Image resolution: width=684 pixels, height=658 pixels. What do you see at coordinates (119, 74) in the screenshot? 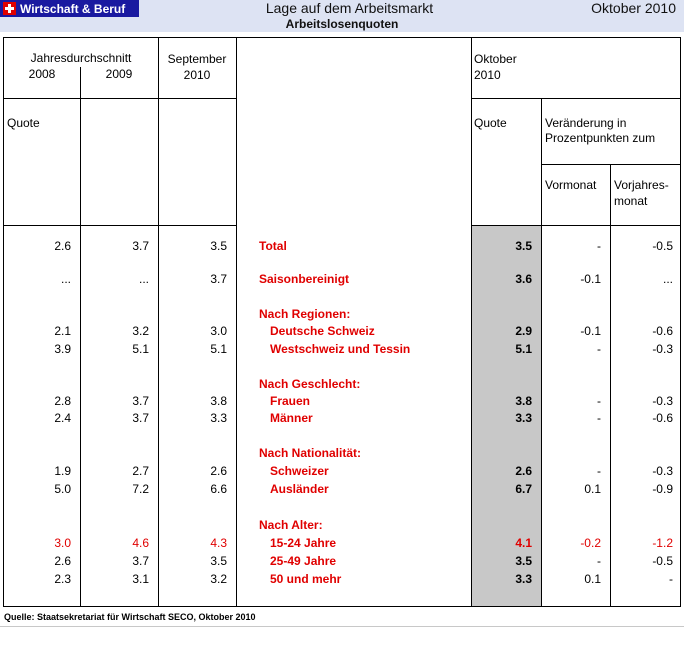
I see `header-2009: 2009` at bounding box center [119, 74].